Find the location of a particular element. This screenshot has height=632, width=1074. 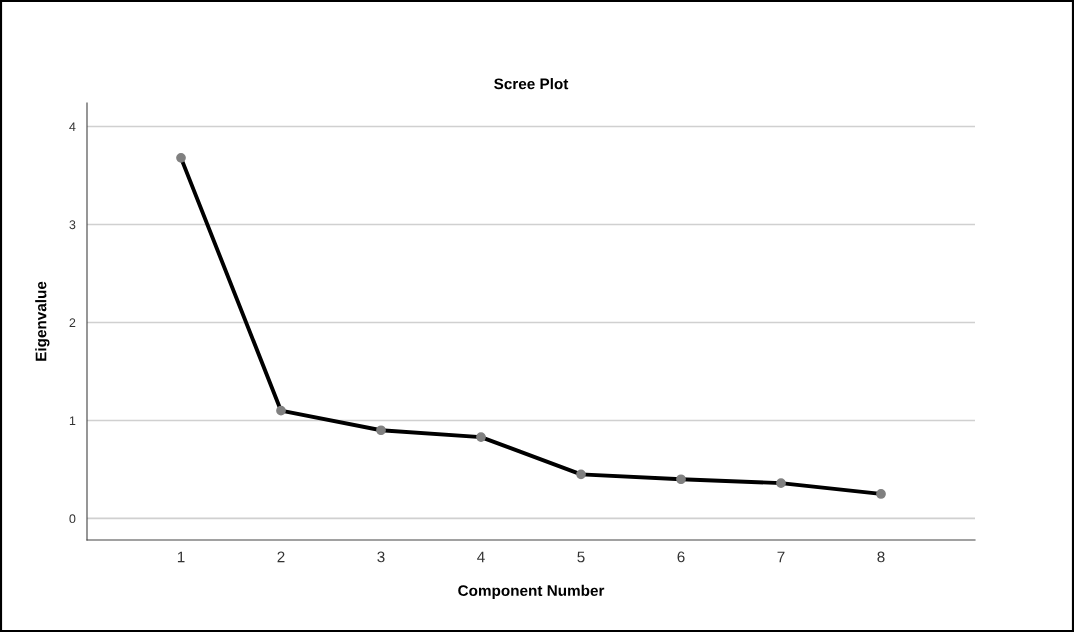

y-axis-title: Eigenvalue is located at coordinates (42, 321).